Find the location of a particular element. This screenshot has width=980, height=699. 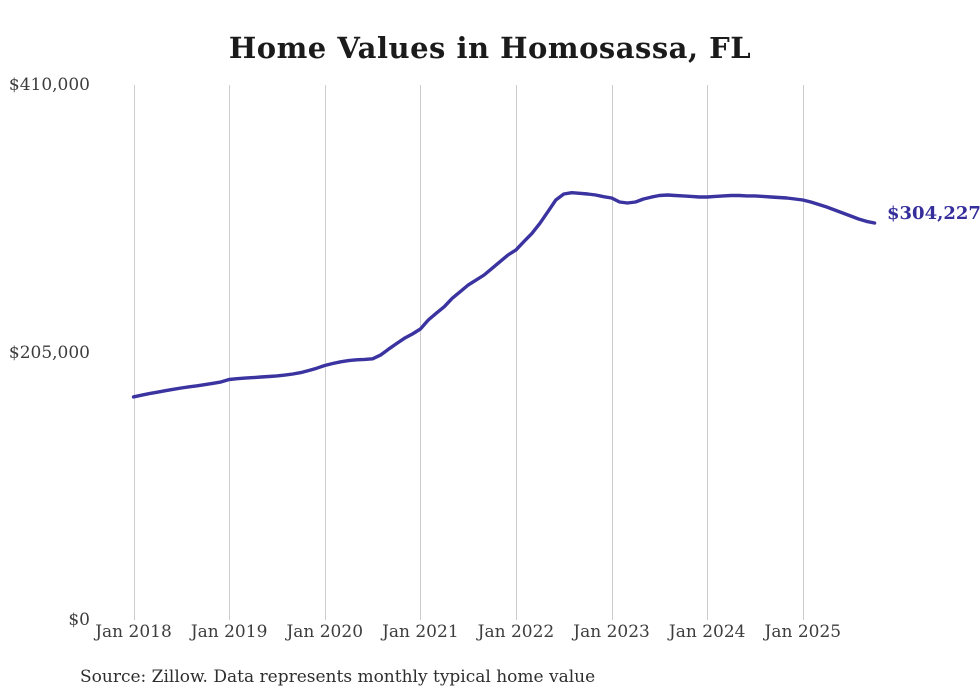

current-value-label: $304,227 is located at coordinates (933, 213).